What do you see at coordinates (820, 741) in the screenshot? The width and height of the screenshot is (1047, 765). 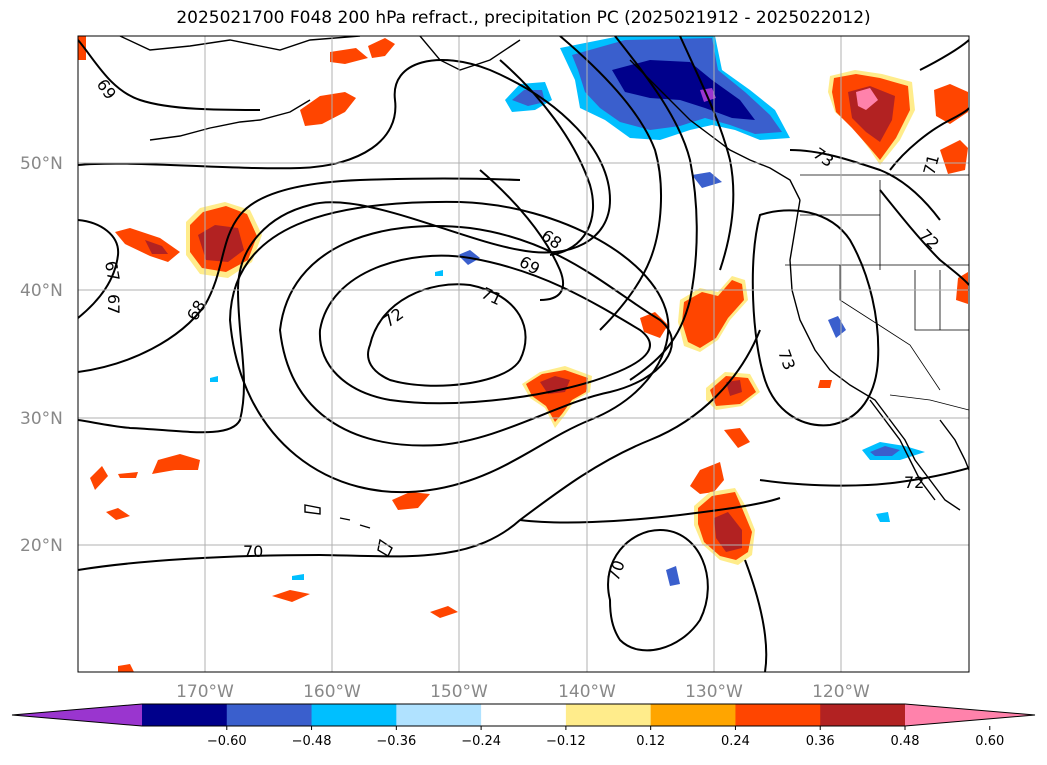 I see `colorbar-tick-label: 0.36` at bounding box center [820, 741].